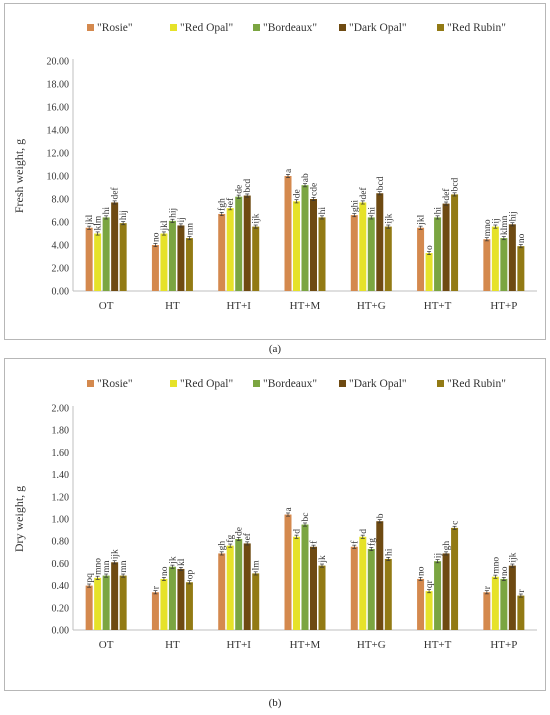 The height and width of the screenshot is (715, 550). Describe the element at coordinates (323, 559) in the screenshot. I see `chartb-letter-3-4: jk` at that location.